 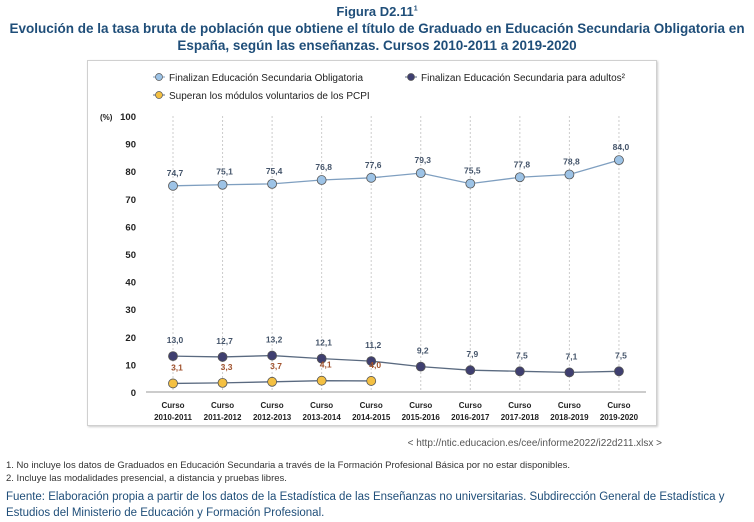 I want to click on y-tick-label: 60, so click(x=130, y=227).